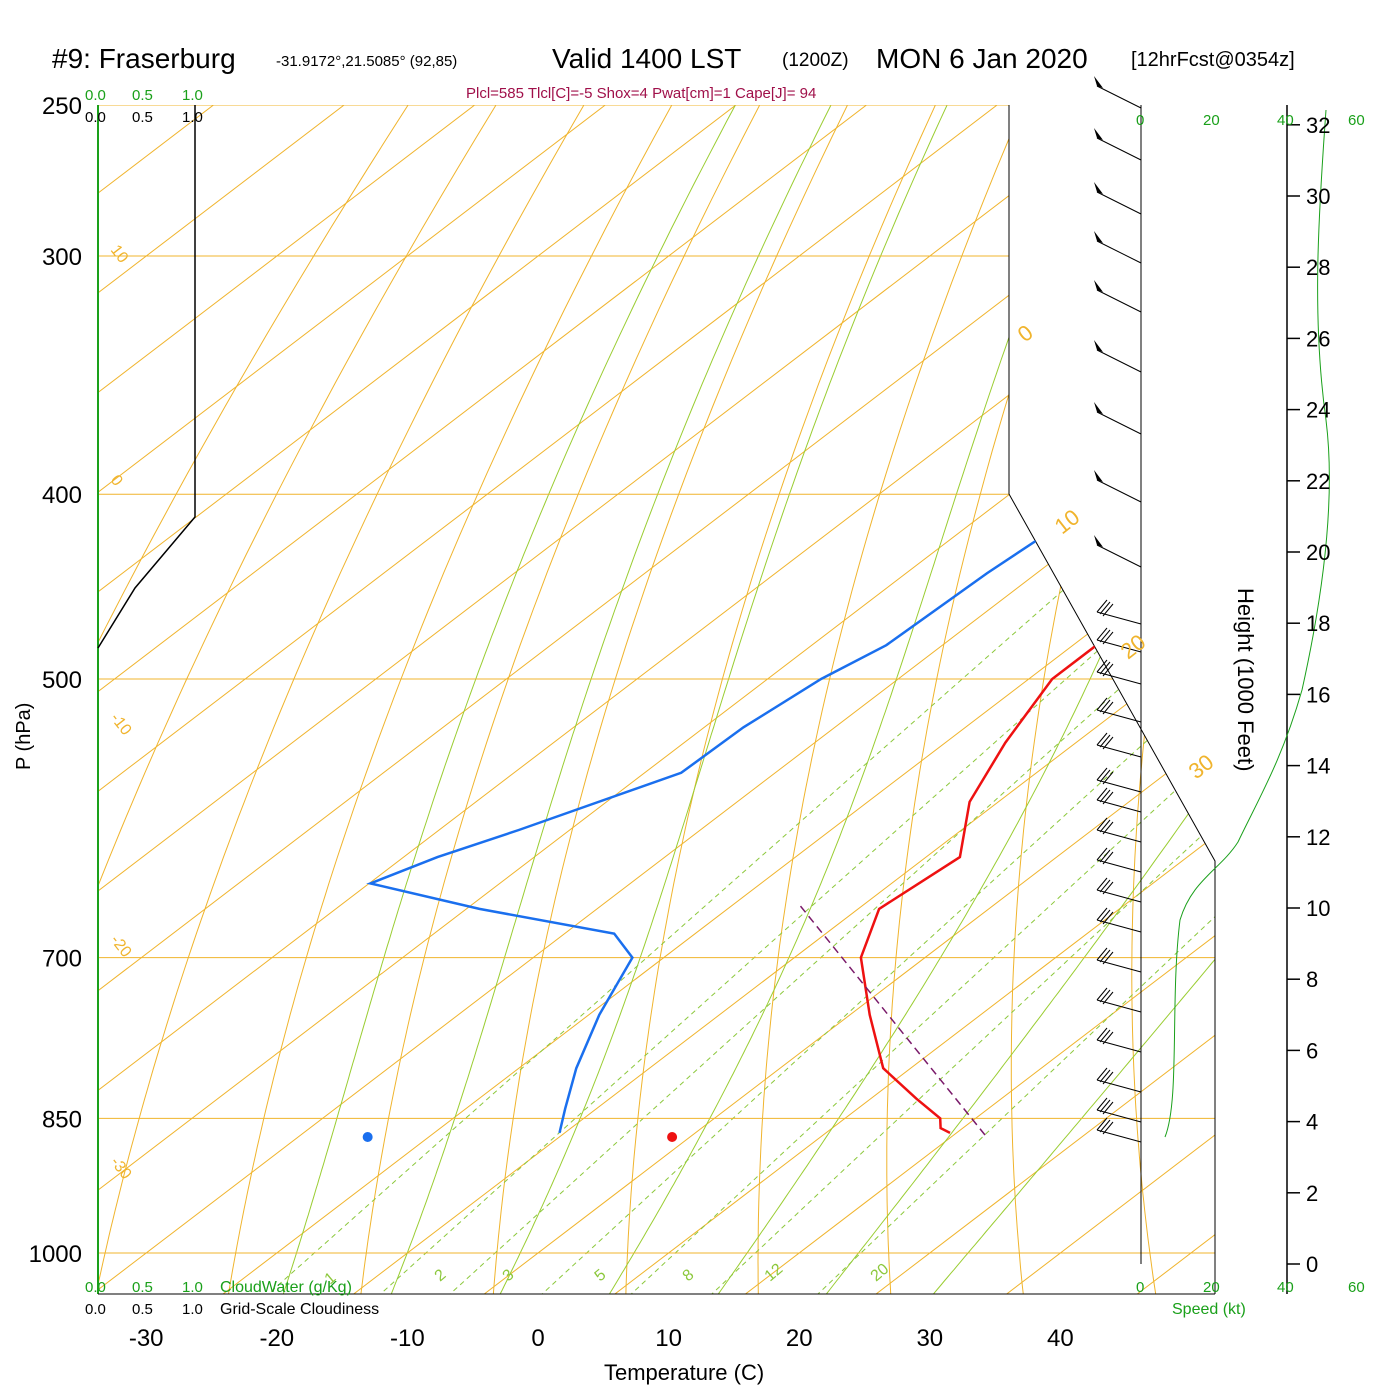  What do you see at coordinates (1318, 196) in the screenshot?
I see `height-tick-label: 30` at bounding box center [1318, 196].